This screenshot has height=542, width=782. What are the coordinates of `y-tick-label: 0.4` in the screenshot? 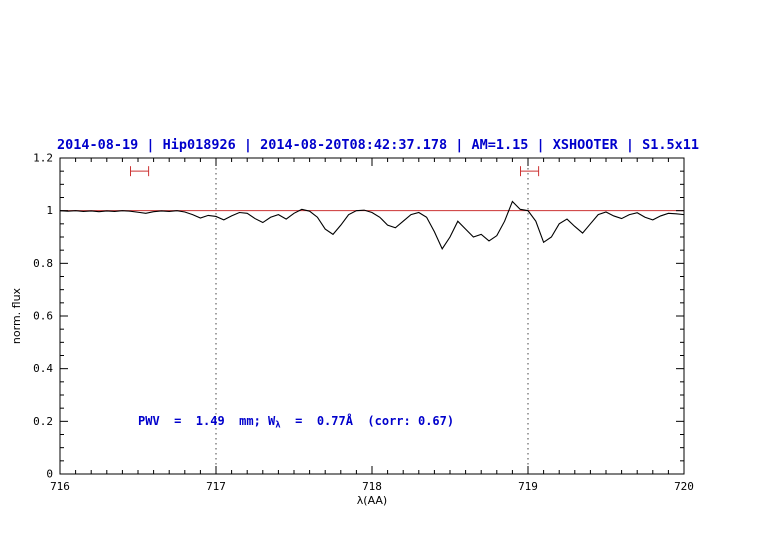 It's located at (43, 368).